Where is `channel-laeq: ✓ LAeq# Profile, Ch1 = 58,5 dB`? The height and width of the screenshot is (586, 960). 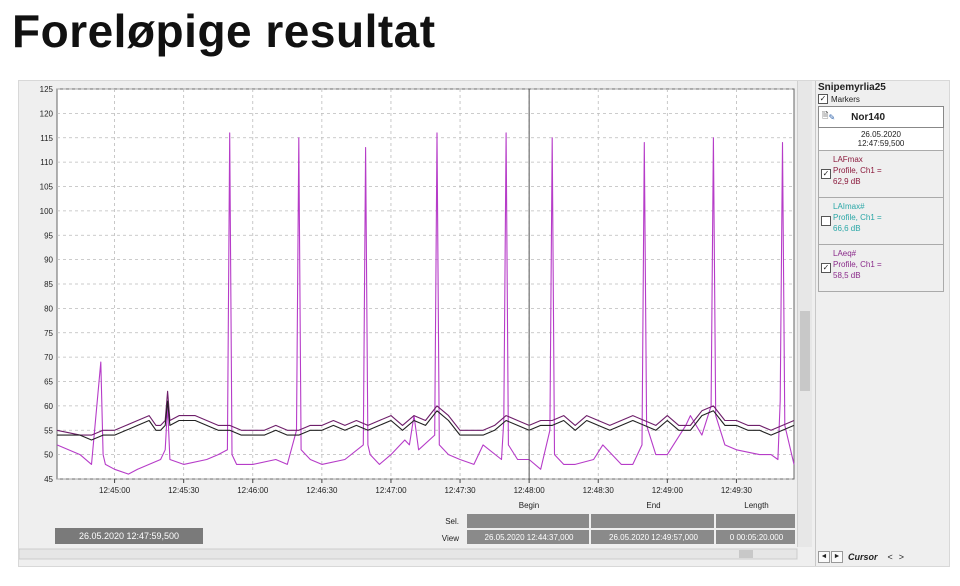
channel-laeq: ✓ LAeq# Profile, Ch1 = 58,5 dB is located at coordinates (881, 268).